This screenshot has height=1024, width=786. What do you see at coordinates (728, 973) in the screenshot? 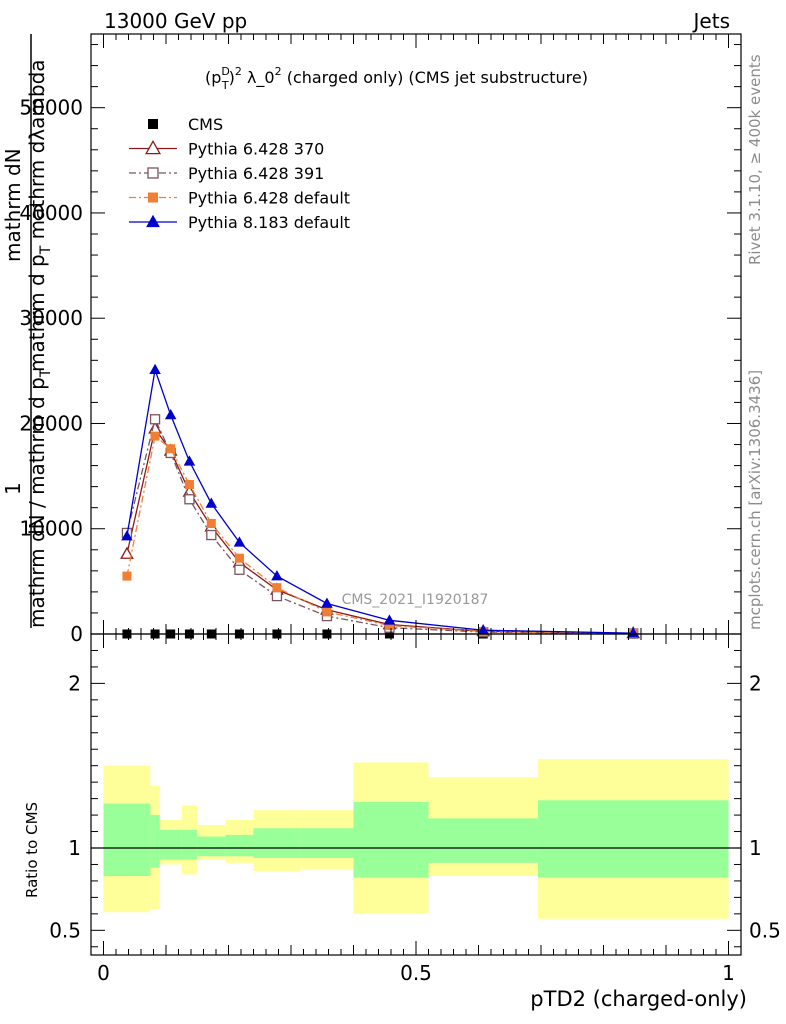
I see `x-tick-label: 1` at bounding box center [728, 973].